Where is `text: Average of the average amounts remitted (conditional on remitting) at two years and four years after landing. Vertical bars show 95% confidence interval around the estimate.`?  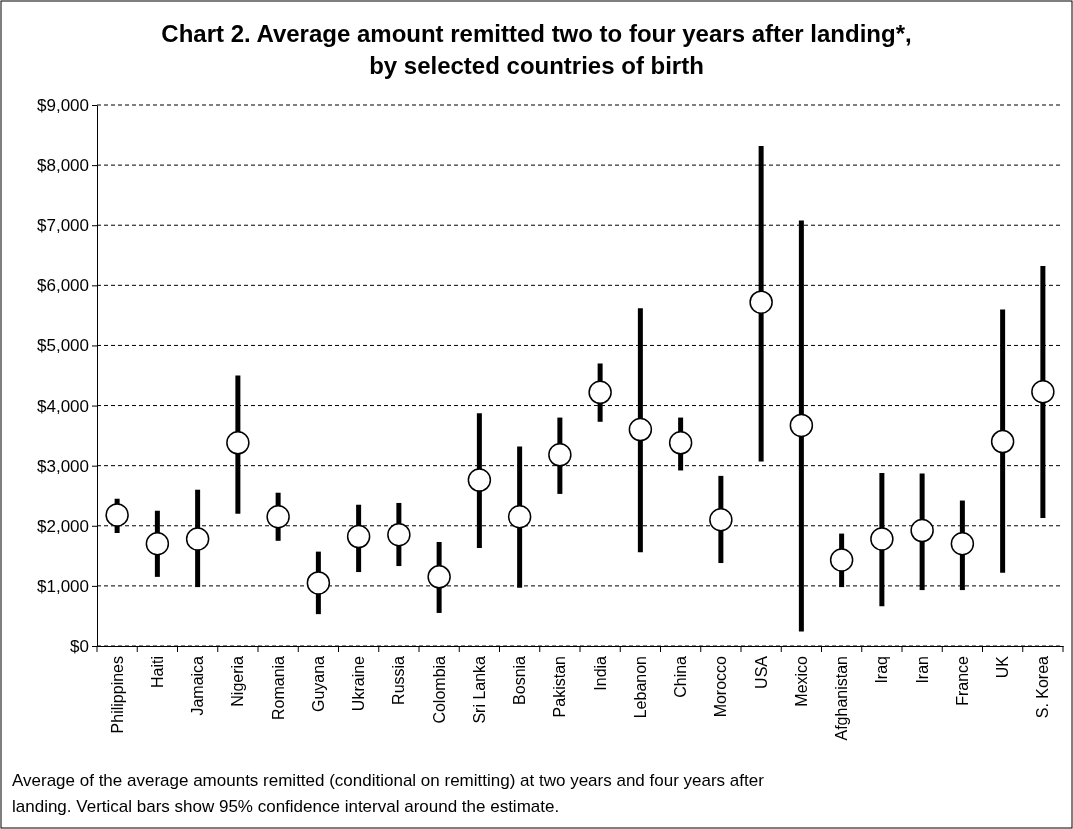
text: Average of the average amounts remitted (conditional on remitting) at two years and four years after landing. Vertical bars show 95% confidence interval around the estimate. is located at coordinates (388, 793).